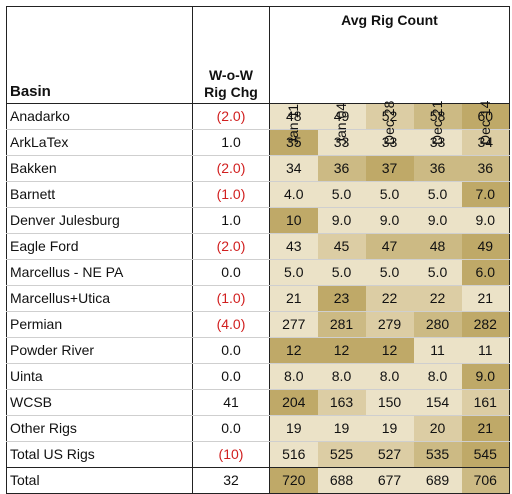  I want to click on rig-count-cell: 545, so click(485, 454).